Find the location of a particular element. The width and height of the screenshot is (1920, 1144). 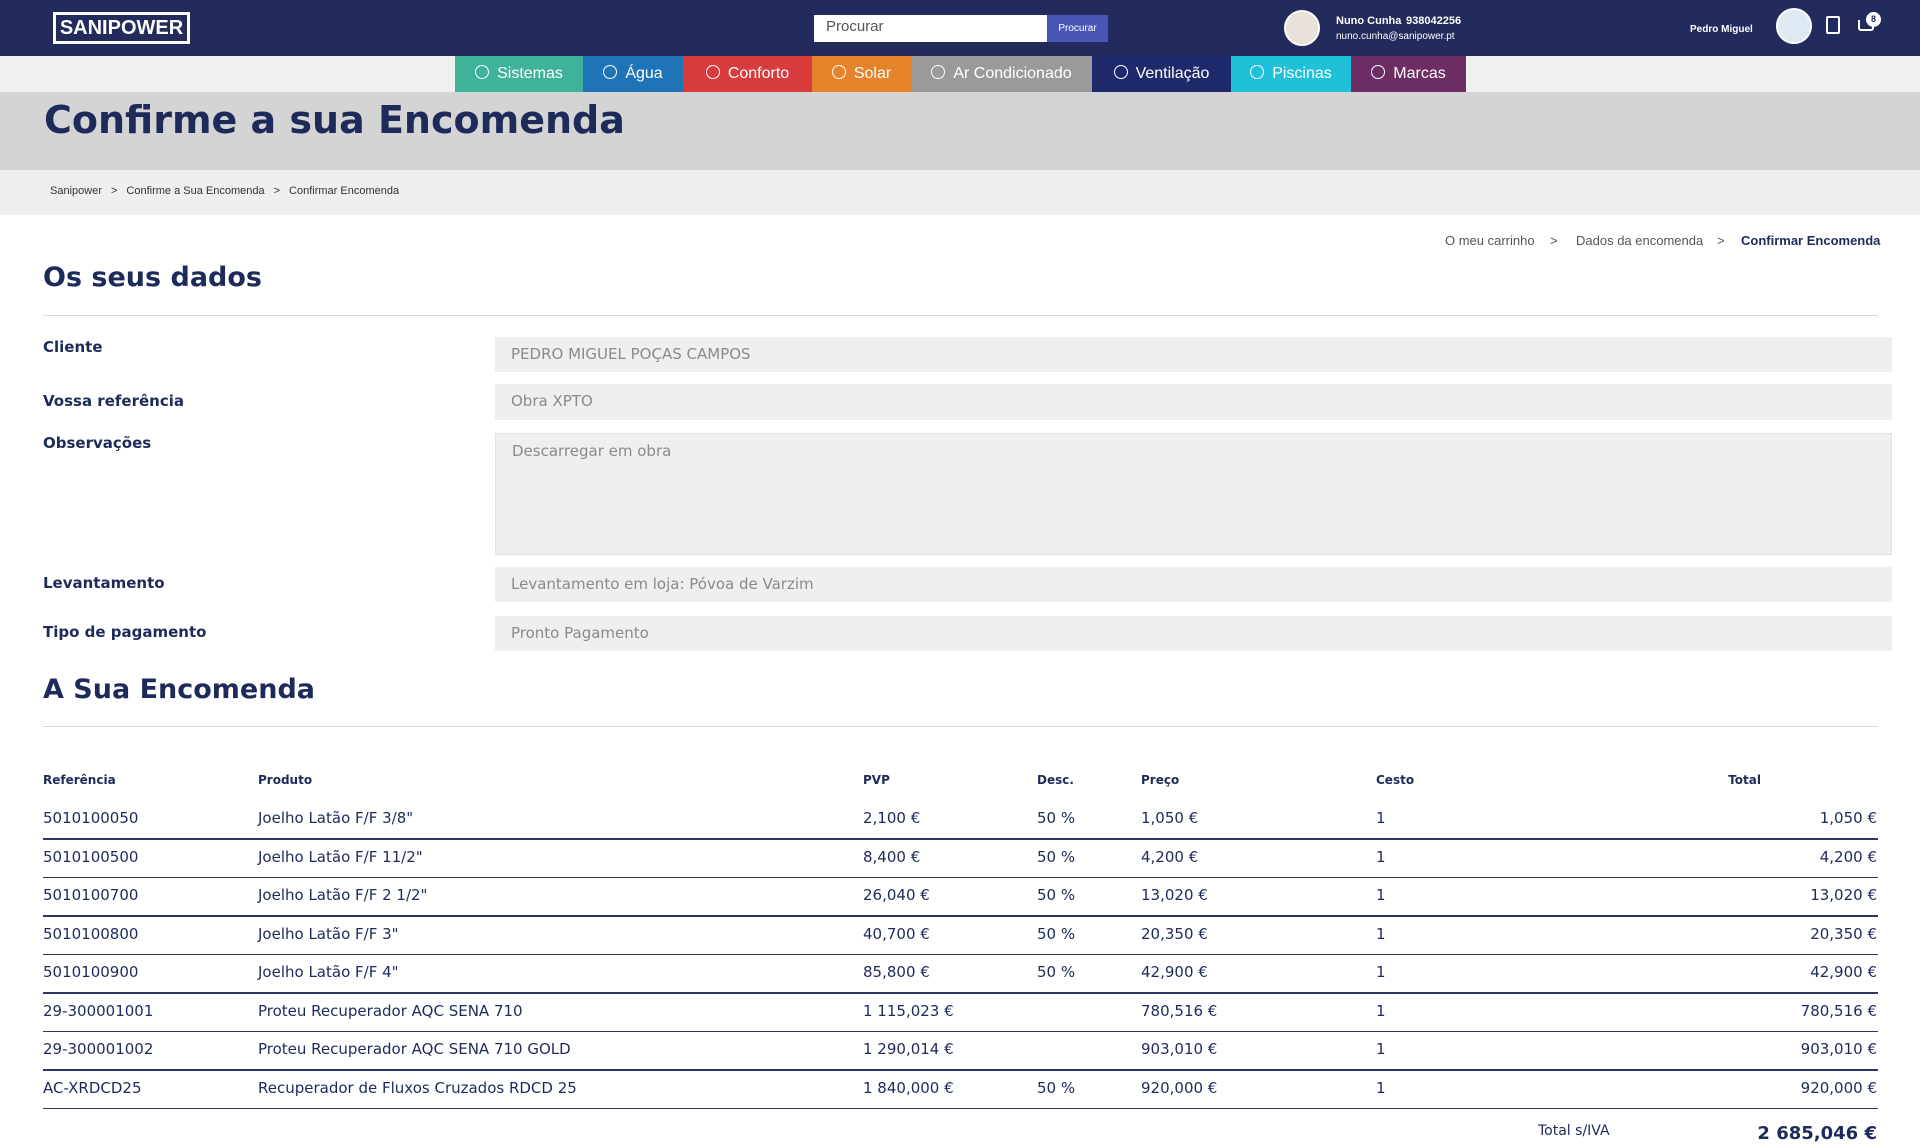

table-cell: AC-XRDCD25 is located at coordinates (92, 1087).